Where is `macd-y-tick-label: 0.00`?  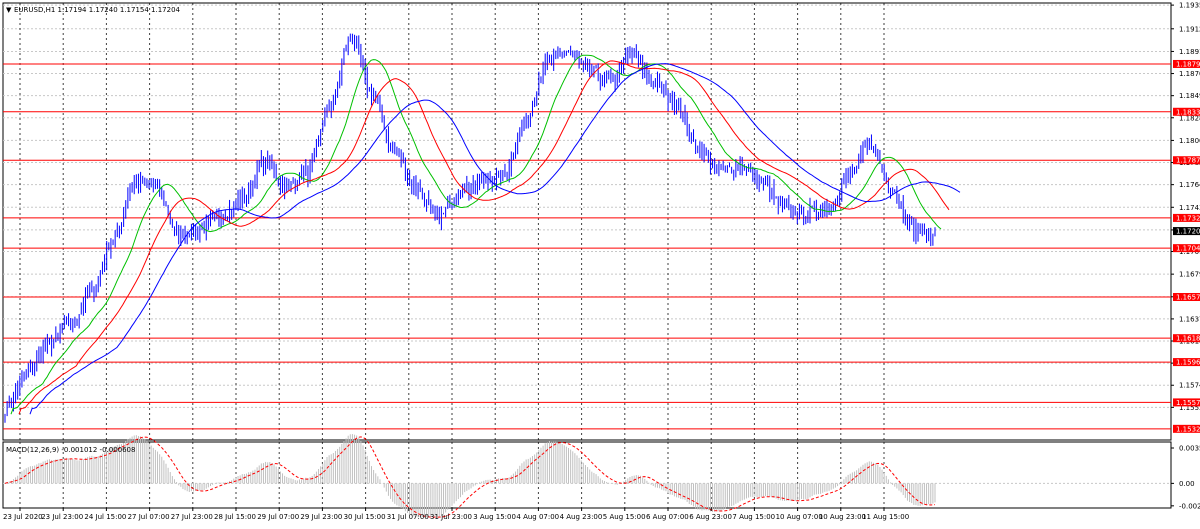 macd-y-tick-label: 0.00 is located at coordinates (1187, 484).